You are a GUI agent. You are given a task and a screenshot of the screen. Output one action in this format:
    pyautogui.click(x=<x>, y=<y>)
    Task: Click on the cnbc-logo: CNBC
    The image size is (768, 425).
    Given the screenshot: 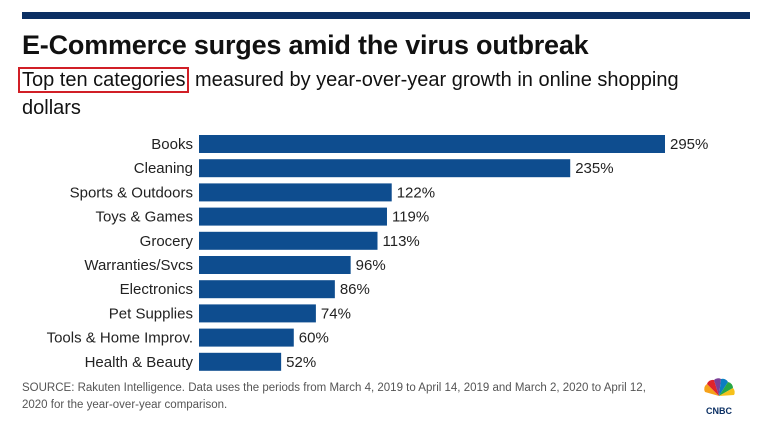 What is the action you would take?
    pyautogui.click(x=719, y=397)
    